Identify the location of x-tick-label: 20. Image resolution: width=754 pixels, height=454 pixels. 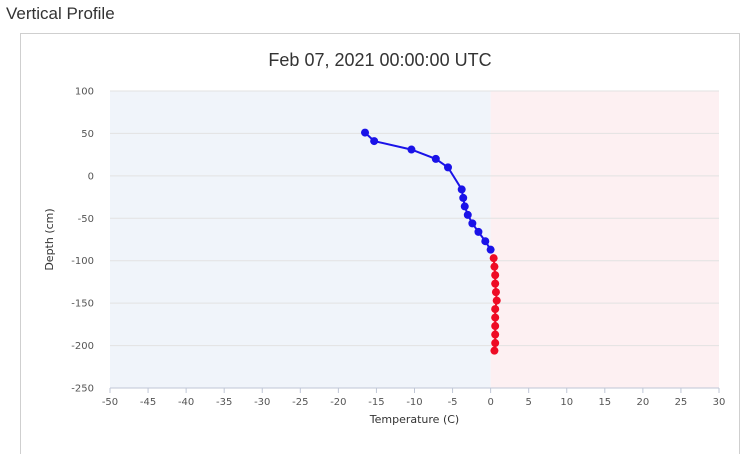
(643, 402).